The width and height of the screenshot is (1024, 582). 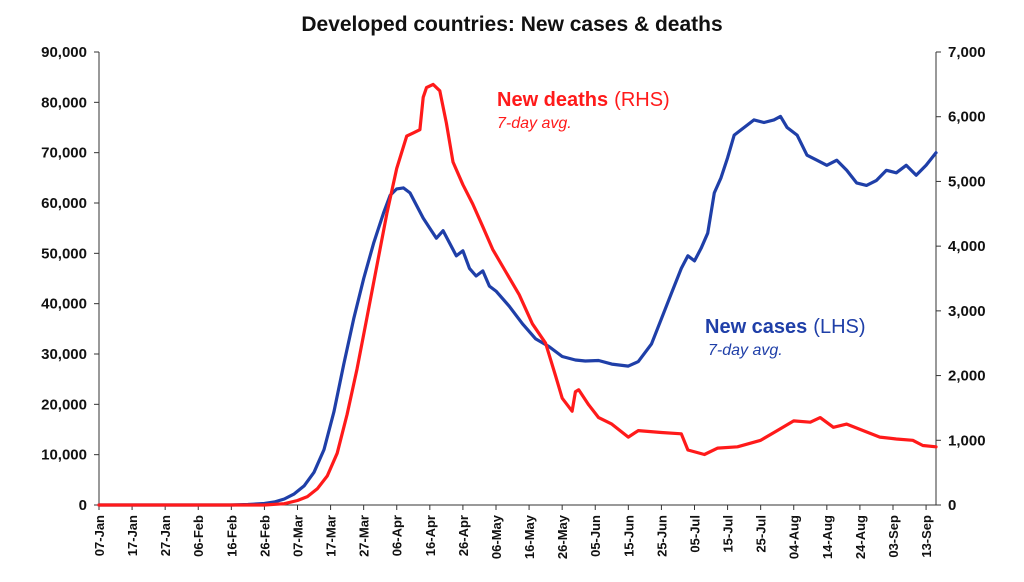 I want to click on x-tick-label: 27-Mar, so click(x=364, y=536).